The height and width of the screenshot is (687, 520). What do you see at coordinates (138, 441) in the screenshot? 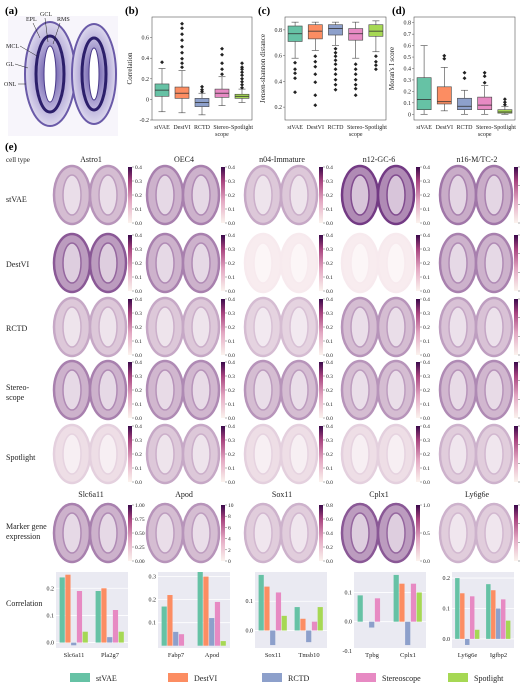
I see `colorbar-tick-label: 0.3` at bounding box center [138, 441].